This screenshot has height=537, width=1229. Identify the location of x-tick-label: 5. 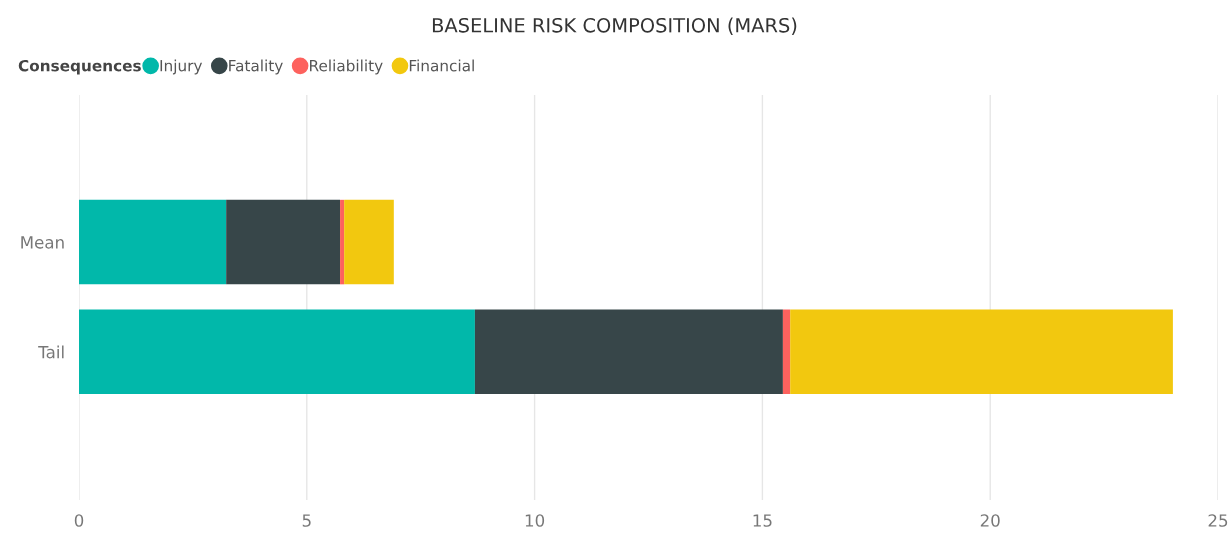
(306, 520).